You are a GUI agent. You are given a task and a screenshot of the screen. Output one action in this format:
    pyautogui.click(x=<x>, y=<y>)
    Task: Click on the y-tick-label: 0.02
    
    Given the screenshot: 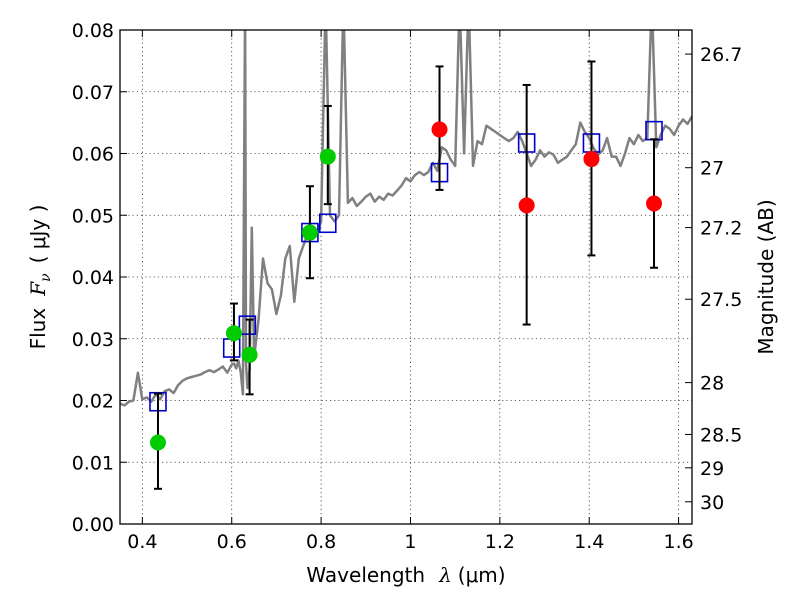 What is the action you would take?
    pyautogui.click(x=93, y=402)
    